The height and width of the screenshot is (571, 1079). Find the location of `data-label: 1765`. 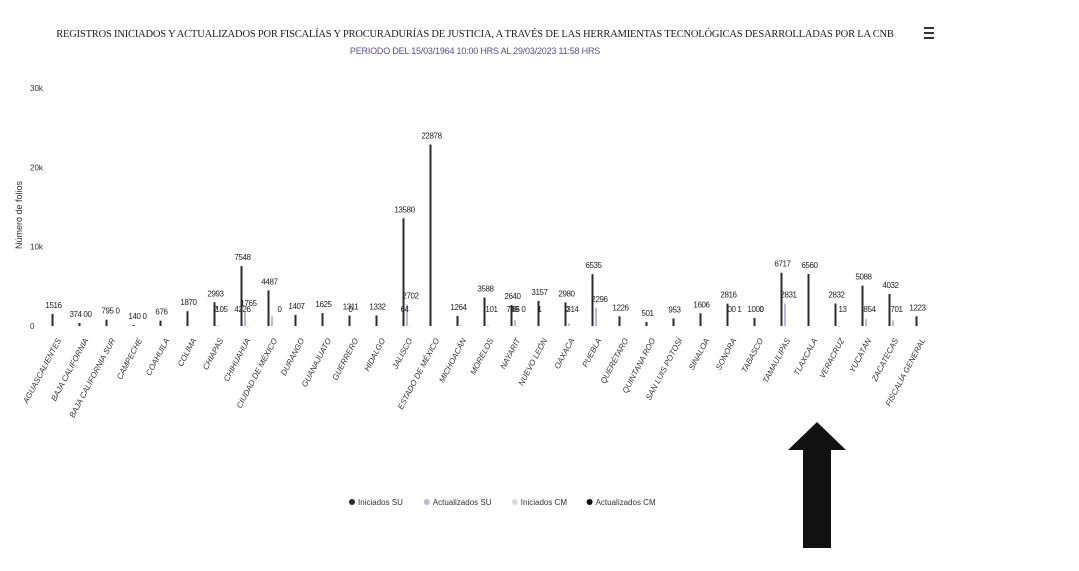

data-label: 1765 is located at coordinates (248, 303).